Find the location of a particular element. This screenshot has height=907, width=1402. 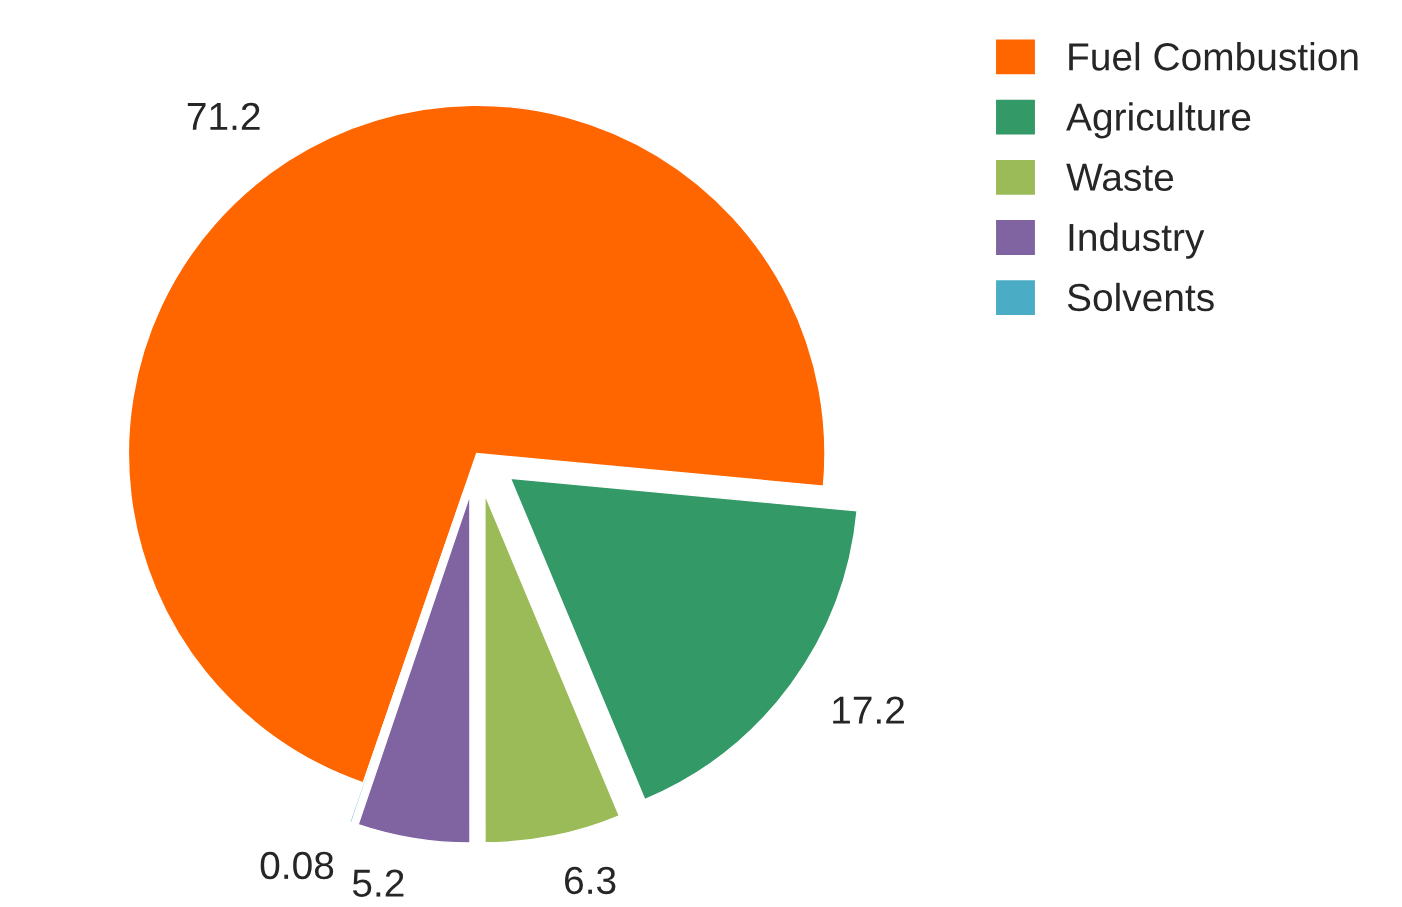

data-label: 6.3 is located at coordinates (590, 880).